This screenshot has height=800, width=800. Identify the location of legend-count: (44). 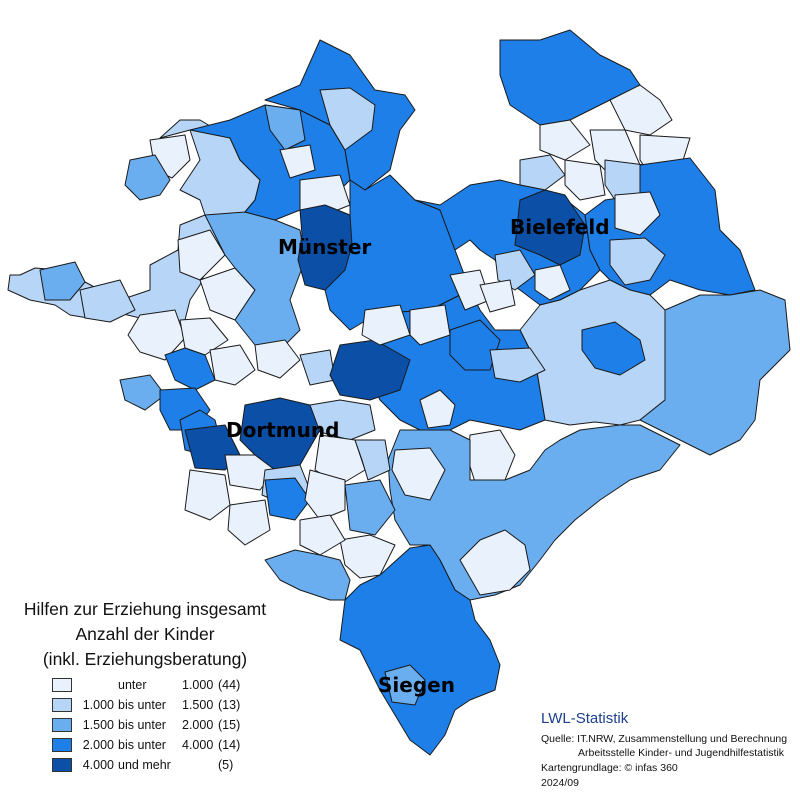
(229, 685).